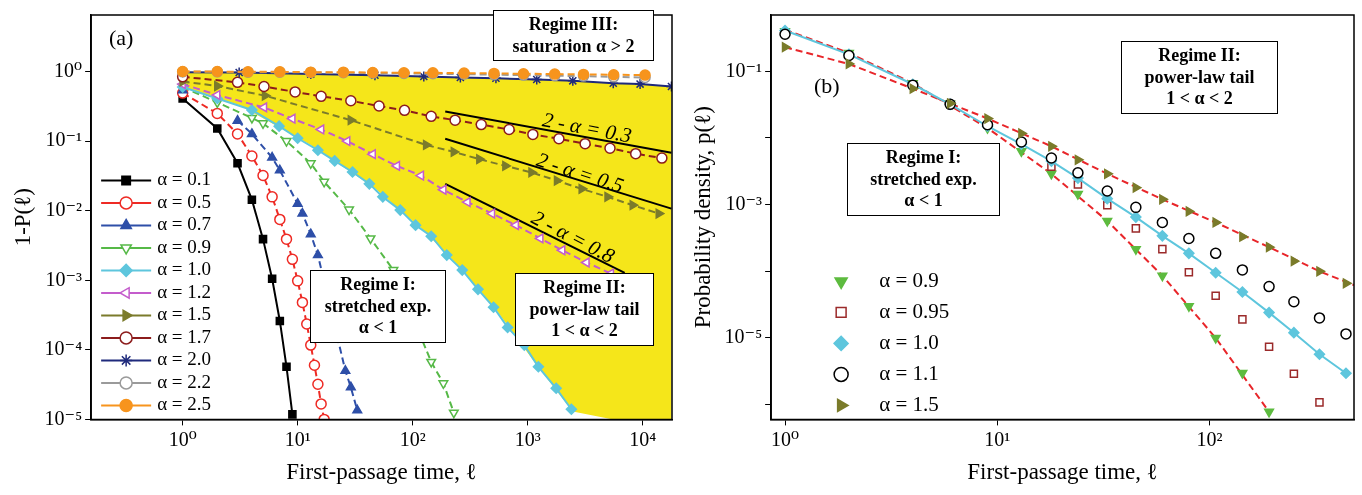 This screenshot has width=1362, height=495. I want to click on legend-label: α = 1.7, so click(184, 336).